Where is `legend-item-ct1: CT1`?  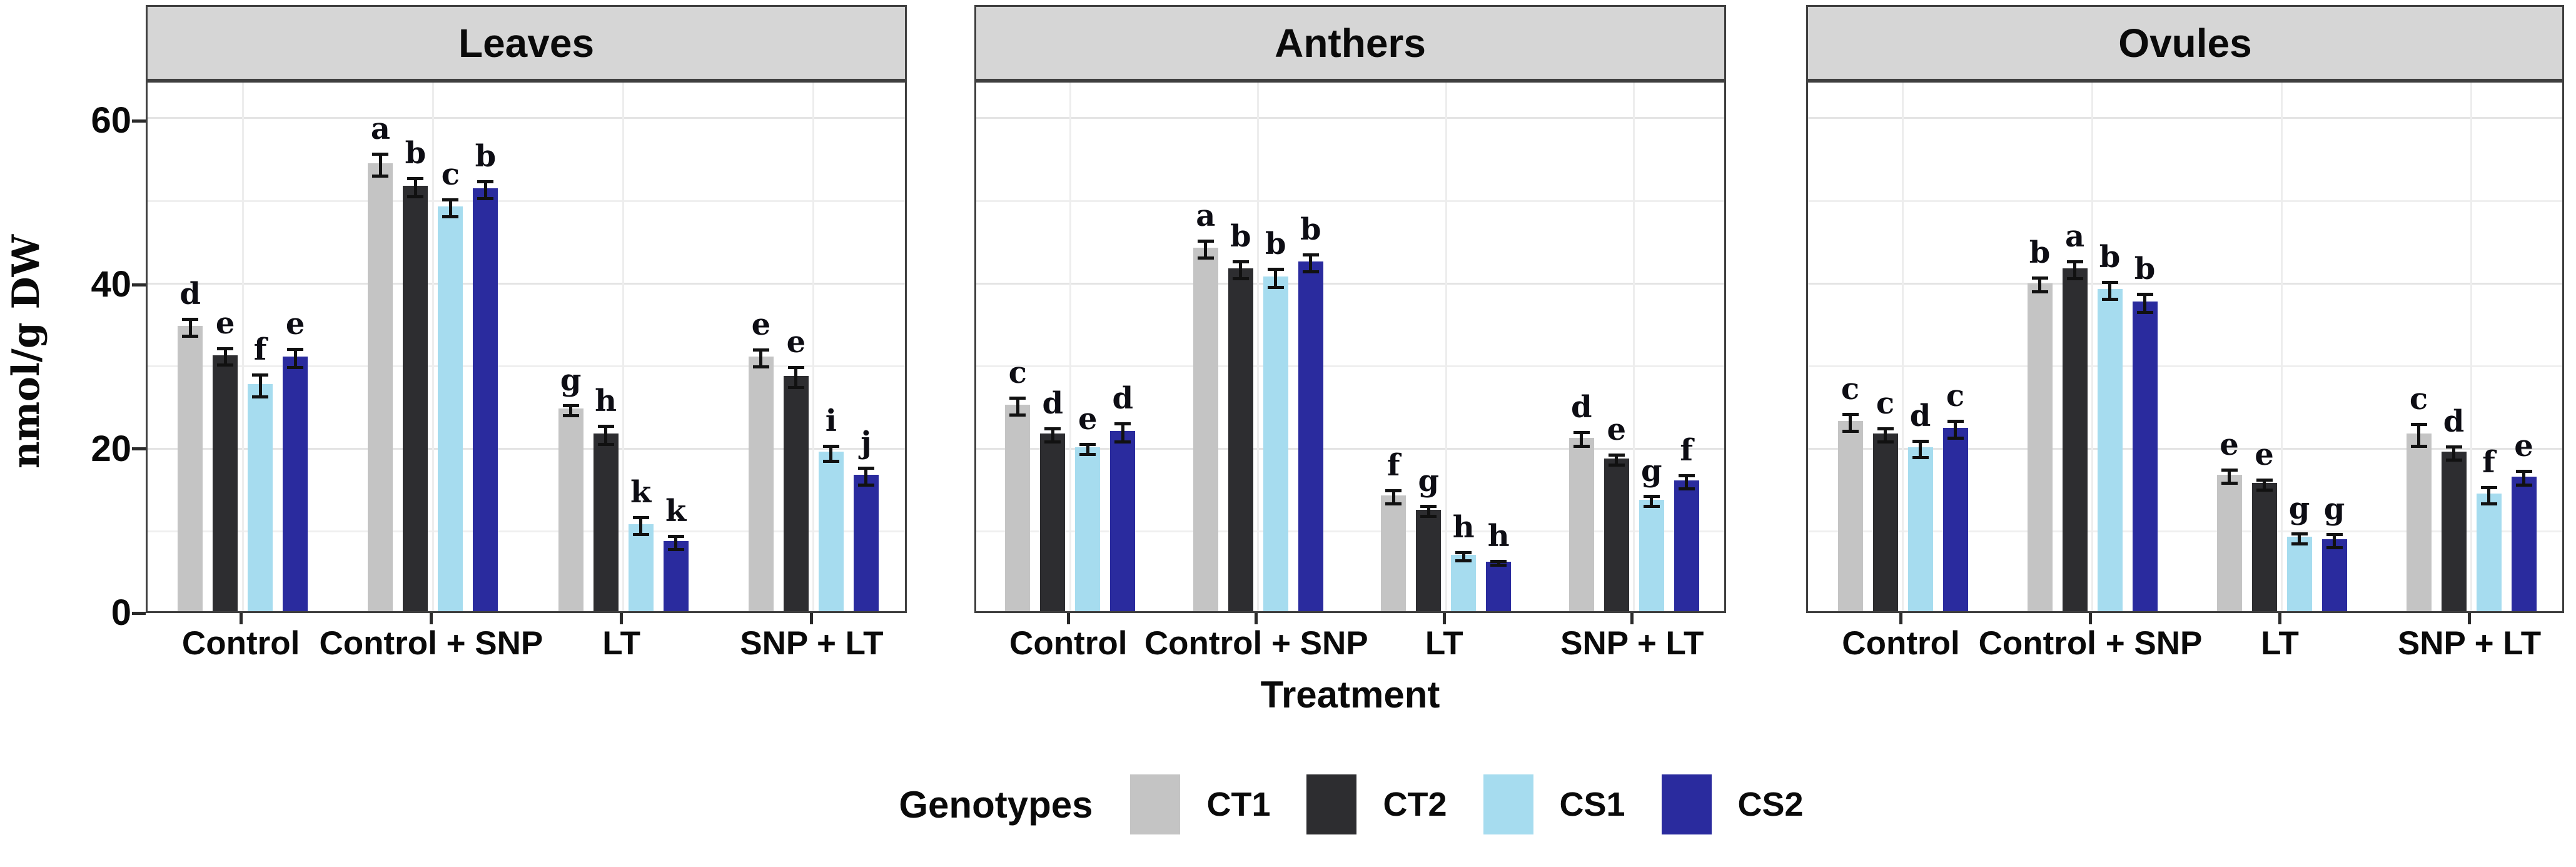
legend-item-ct1: CT1 is located at coordinates (1200, 804).